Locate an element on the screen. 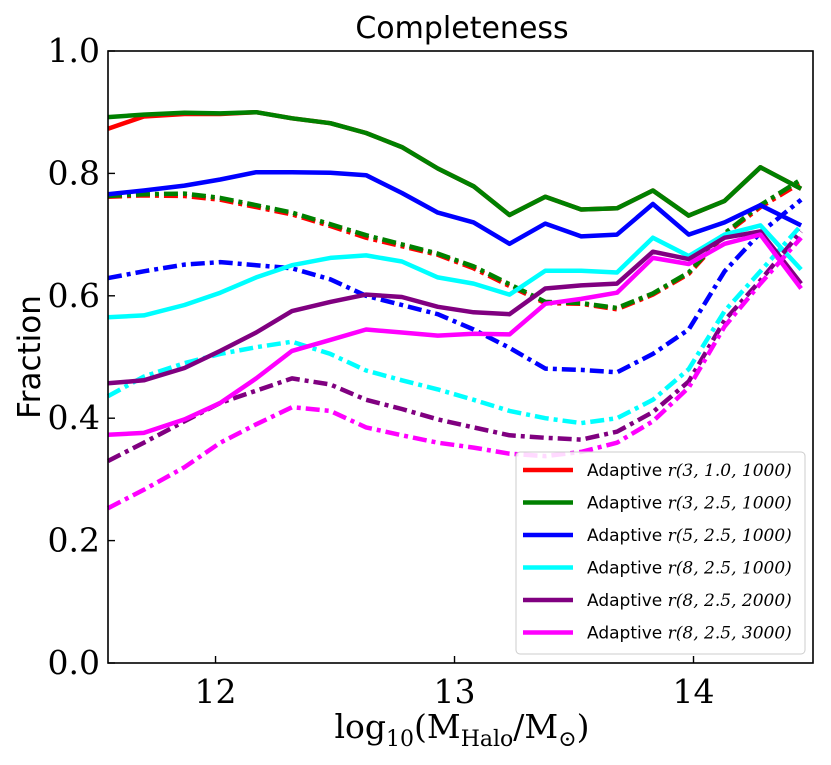 This screenshot has width=831, height=765. x-axis-label-sub-halo: Halo is located at coordinates (487, 739).